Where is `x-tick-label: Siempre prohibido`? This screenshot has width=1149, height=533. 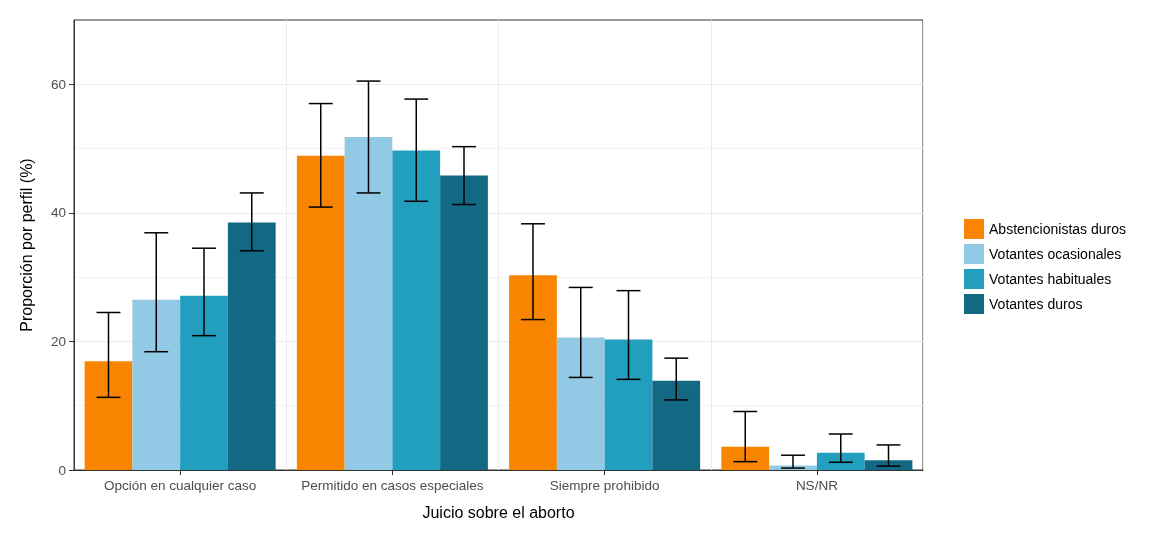
x-tick-label: Siempre prohibido is located at coordinates (604, 485).